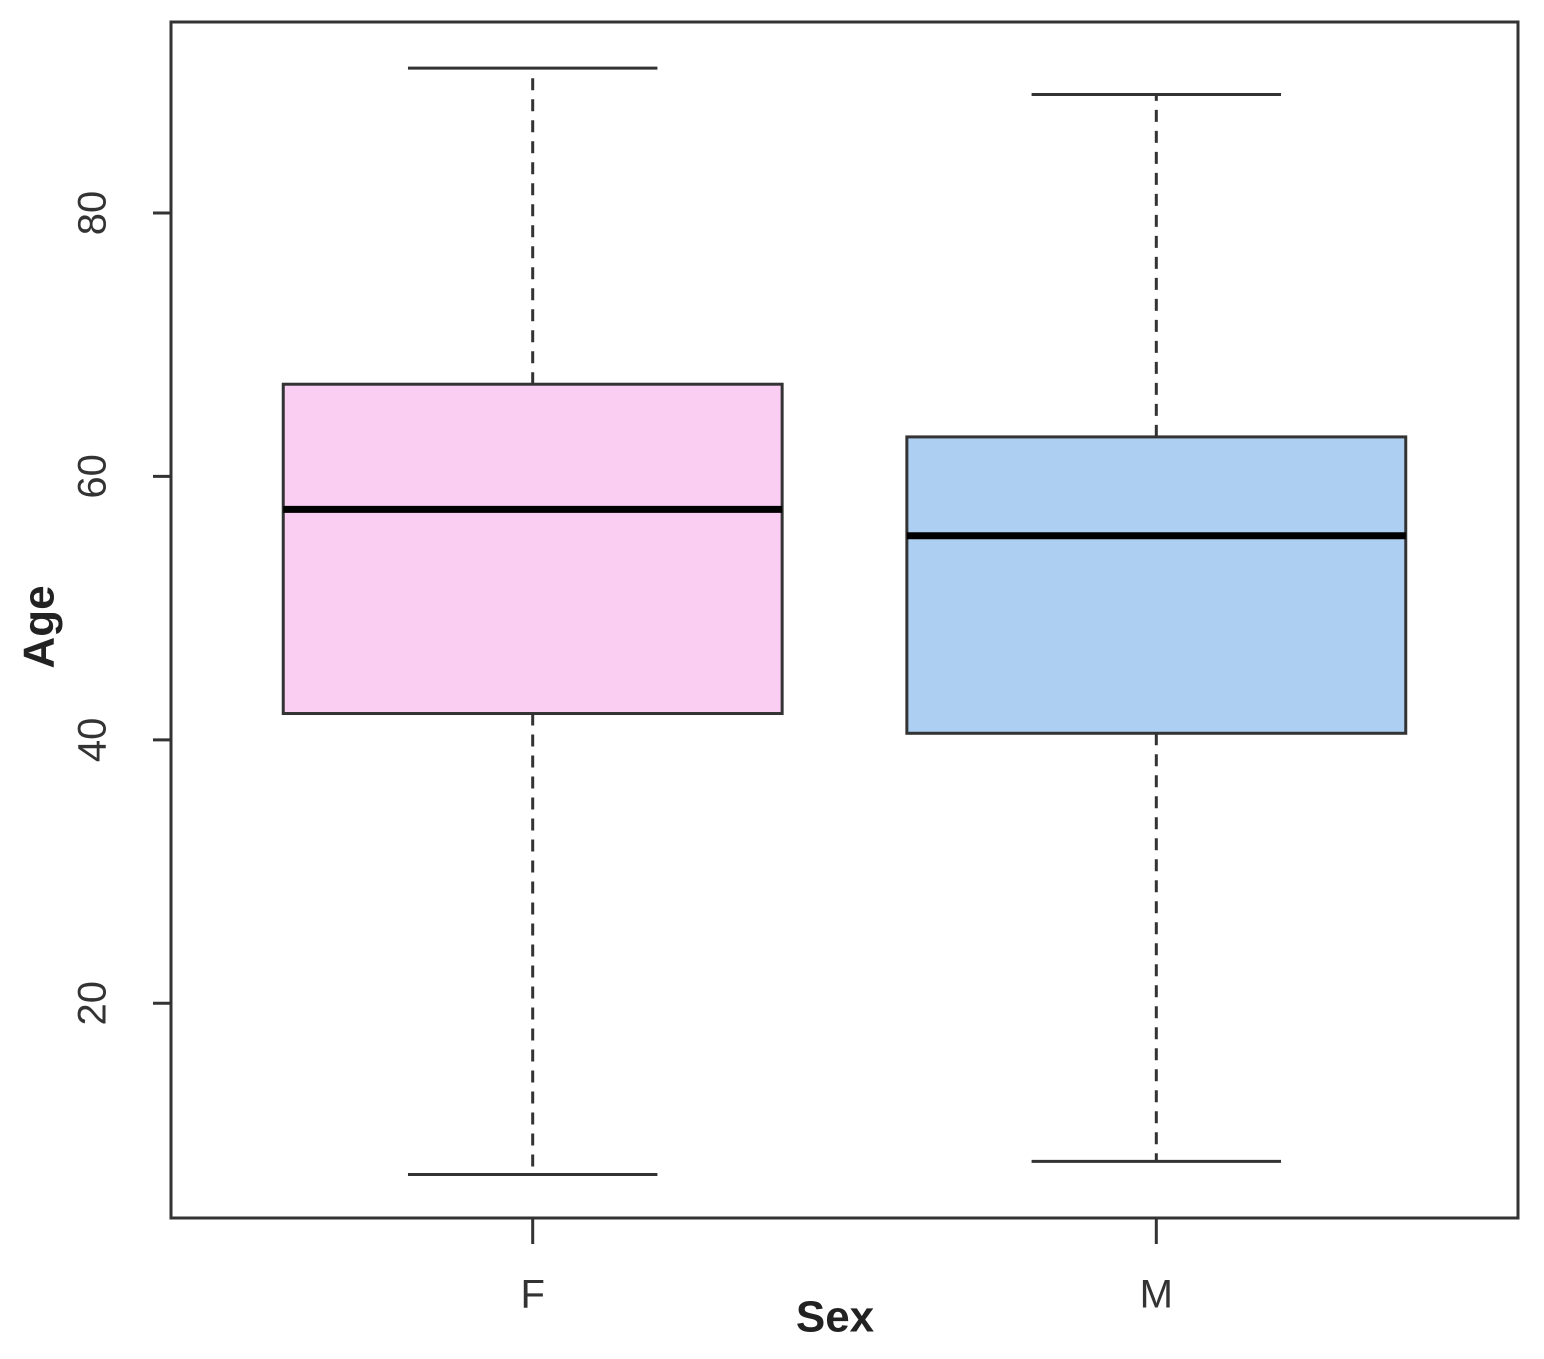 This screenshot has height=1359, width=1544. I want to click on x-tick-label: F, so click(532, 1295).